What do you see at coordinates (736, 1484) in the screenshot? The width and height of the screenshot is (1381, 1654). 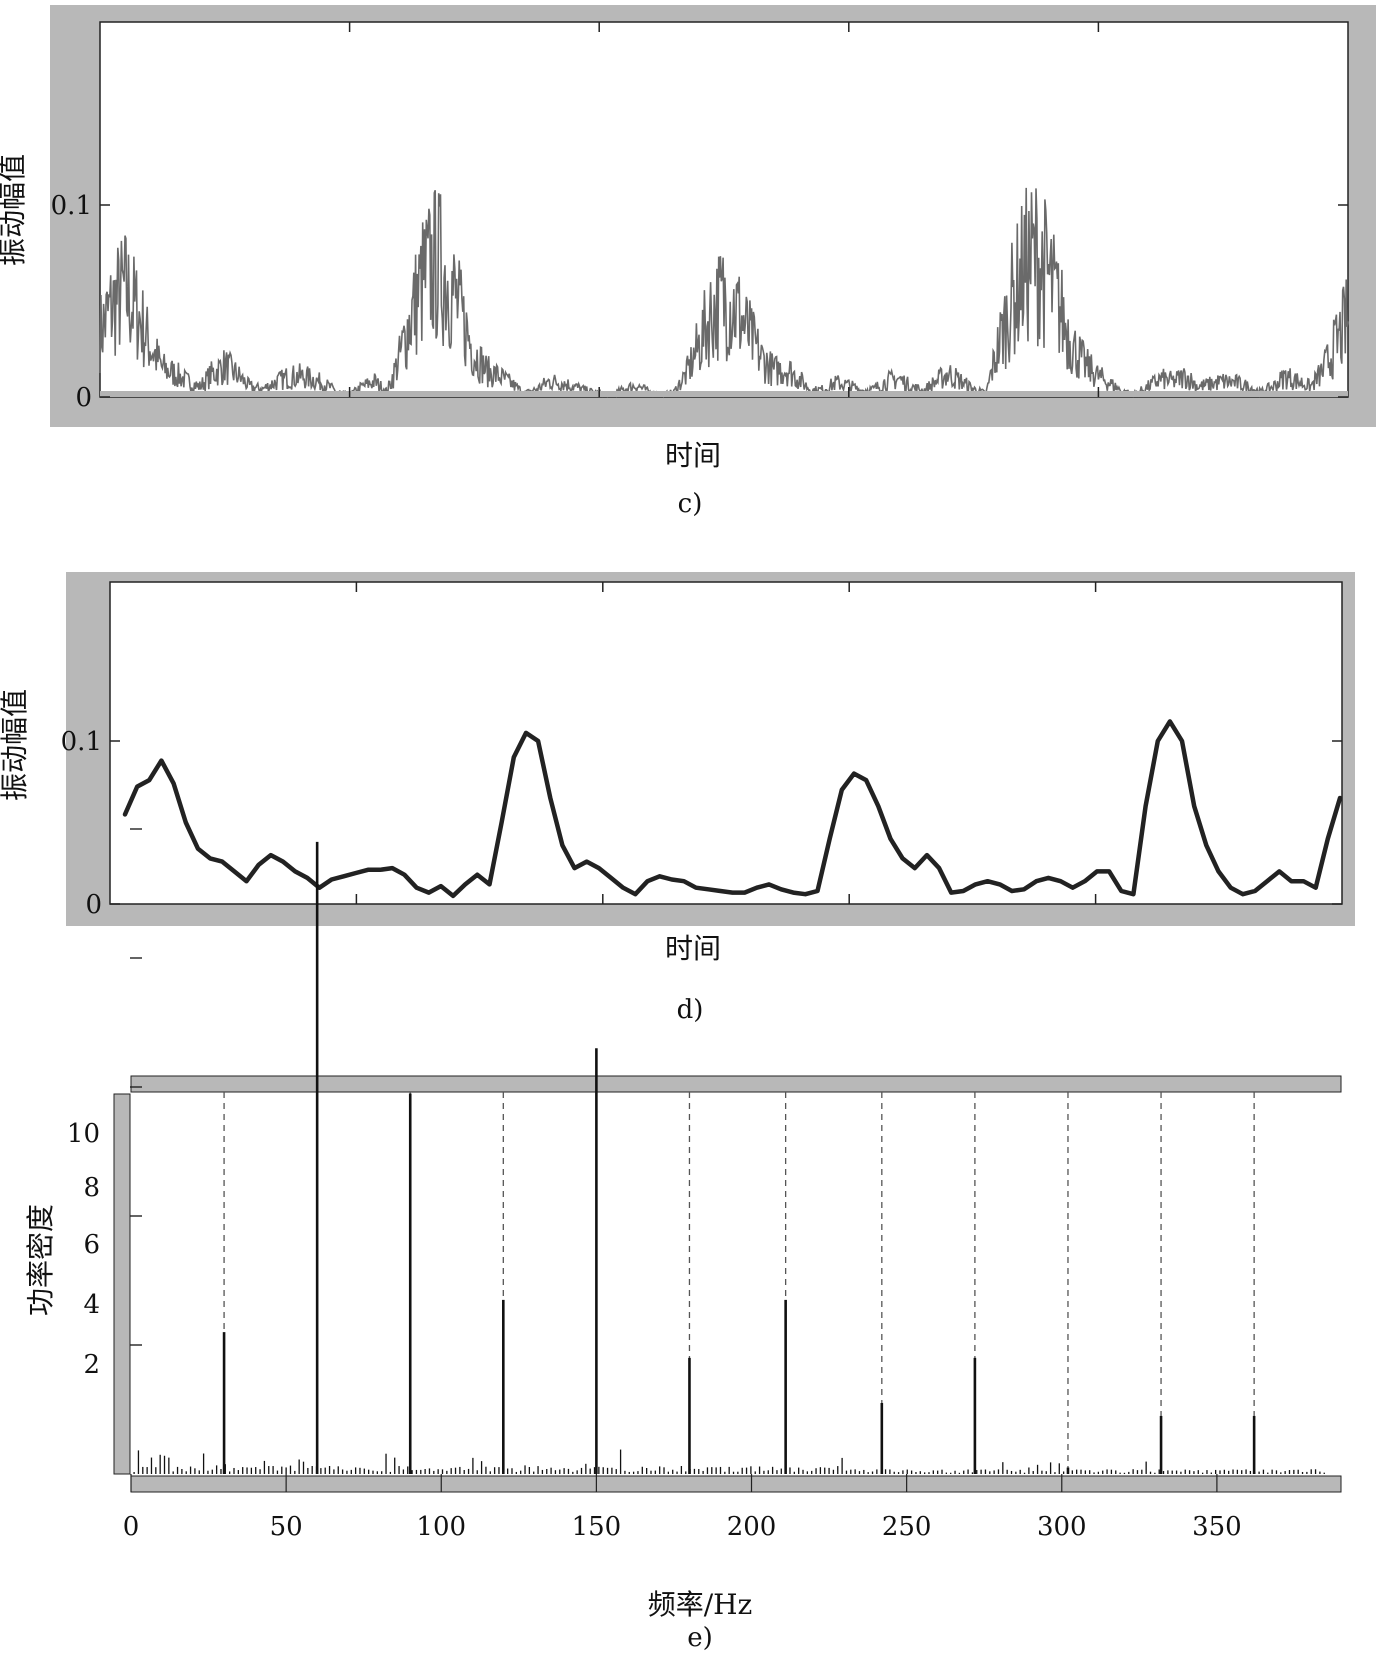 I see `panel-e-bottom-bar` at bounding box center [736, 1484].